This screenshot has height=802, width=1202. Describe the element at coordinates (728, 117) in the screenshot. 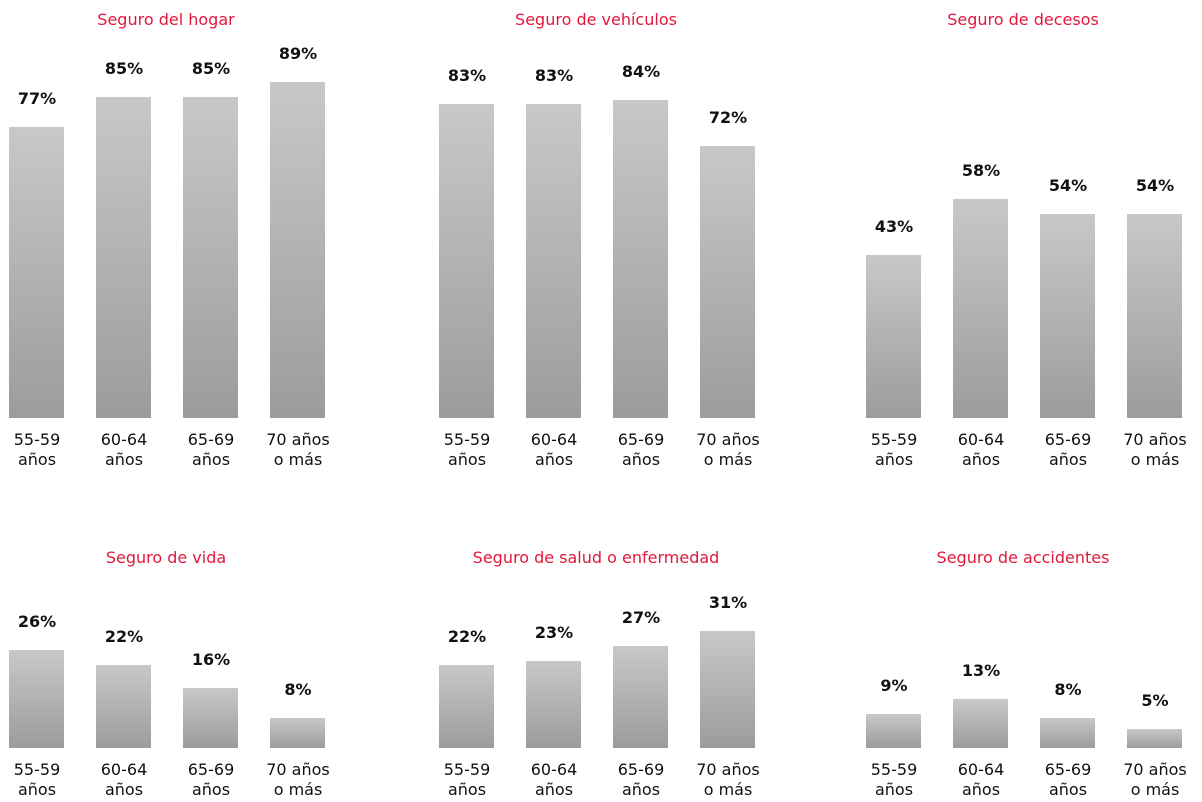

I see `value-label: 72%` at that location.